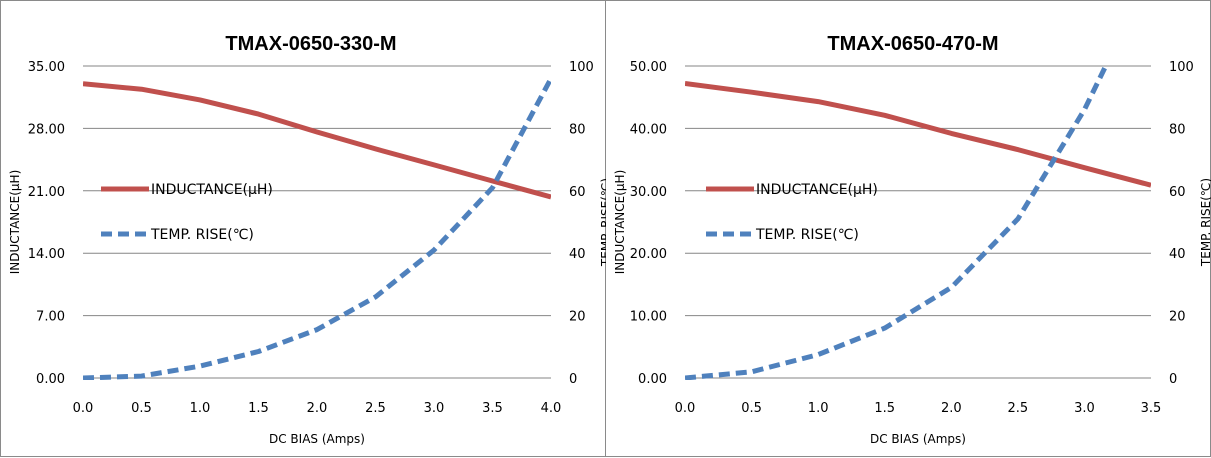 The image size is (1211, 458). What do you see at coordinates (648, 317) in the screenshot?
I see `y-tick-label: 10.00` at bounding box center [648, 317].